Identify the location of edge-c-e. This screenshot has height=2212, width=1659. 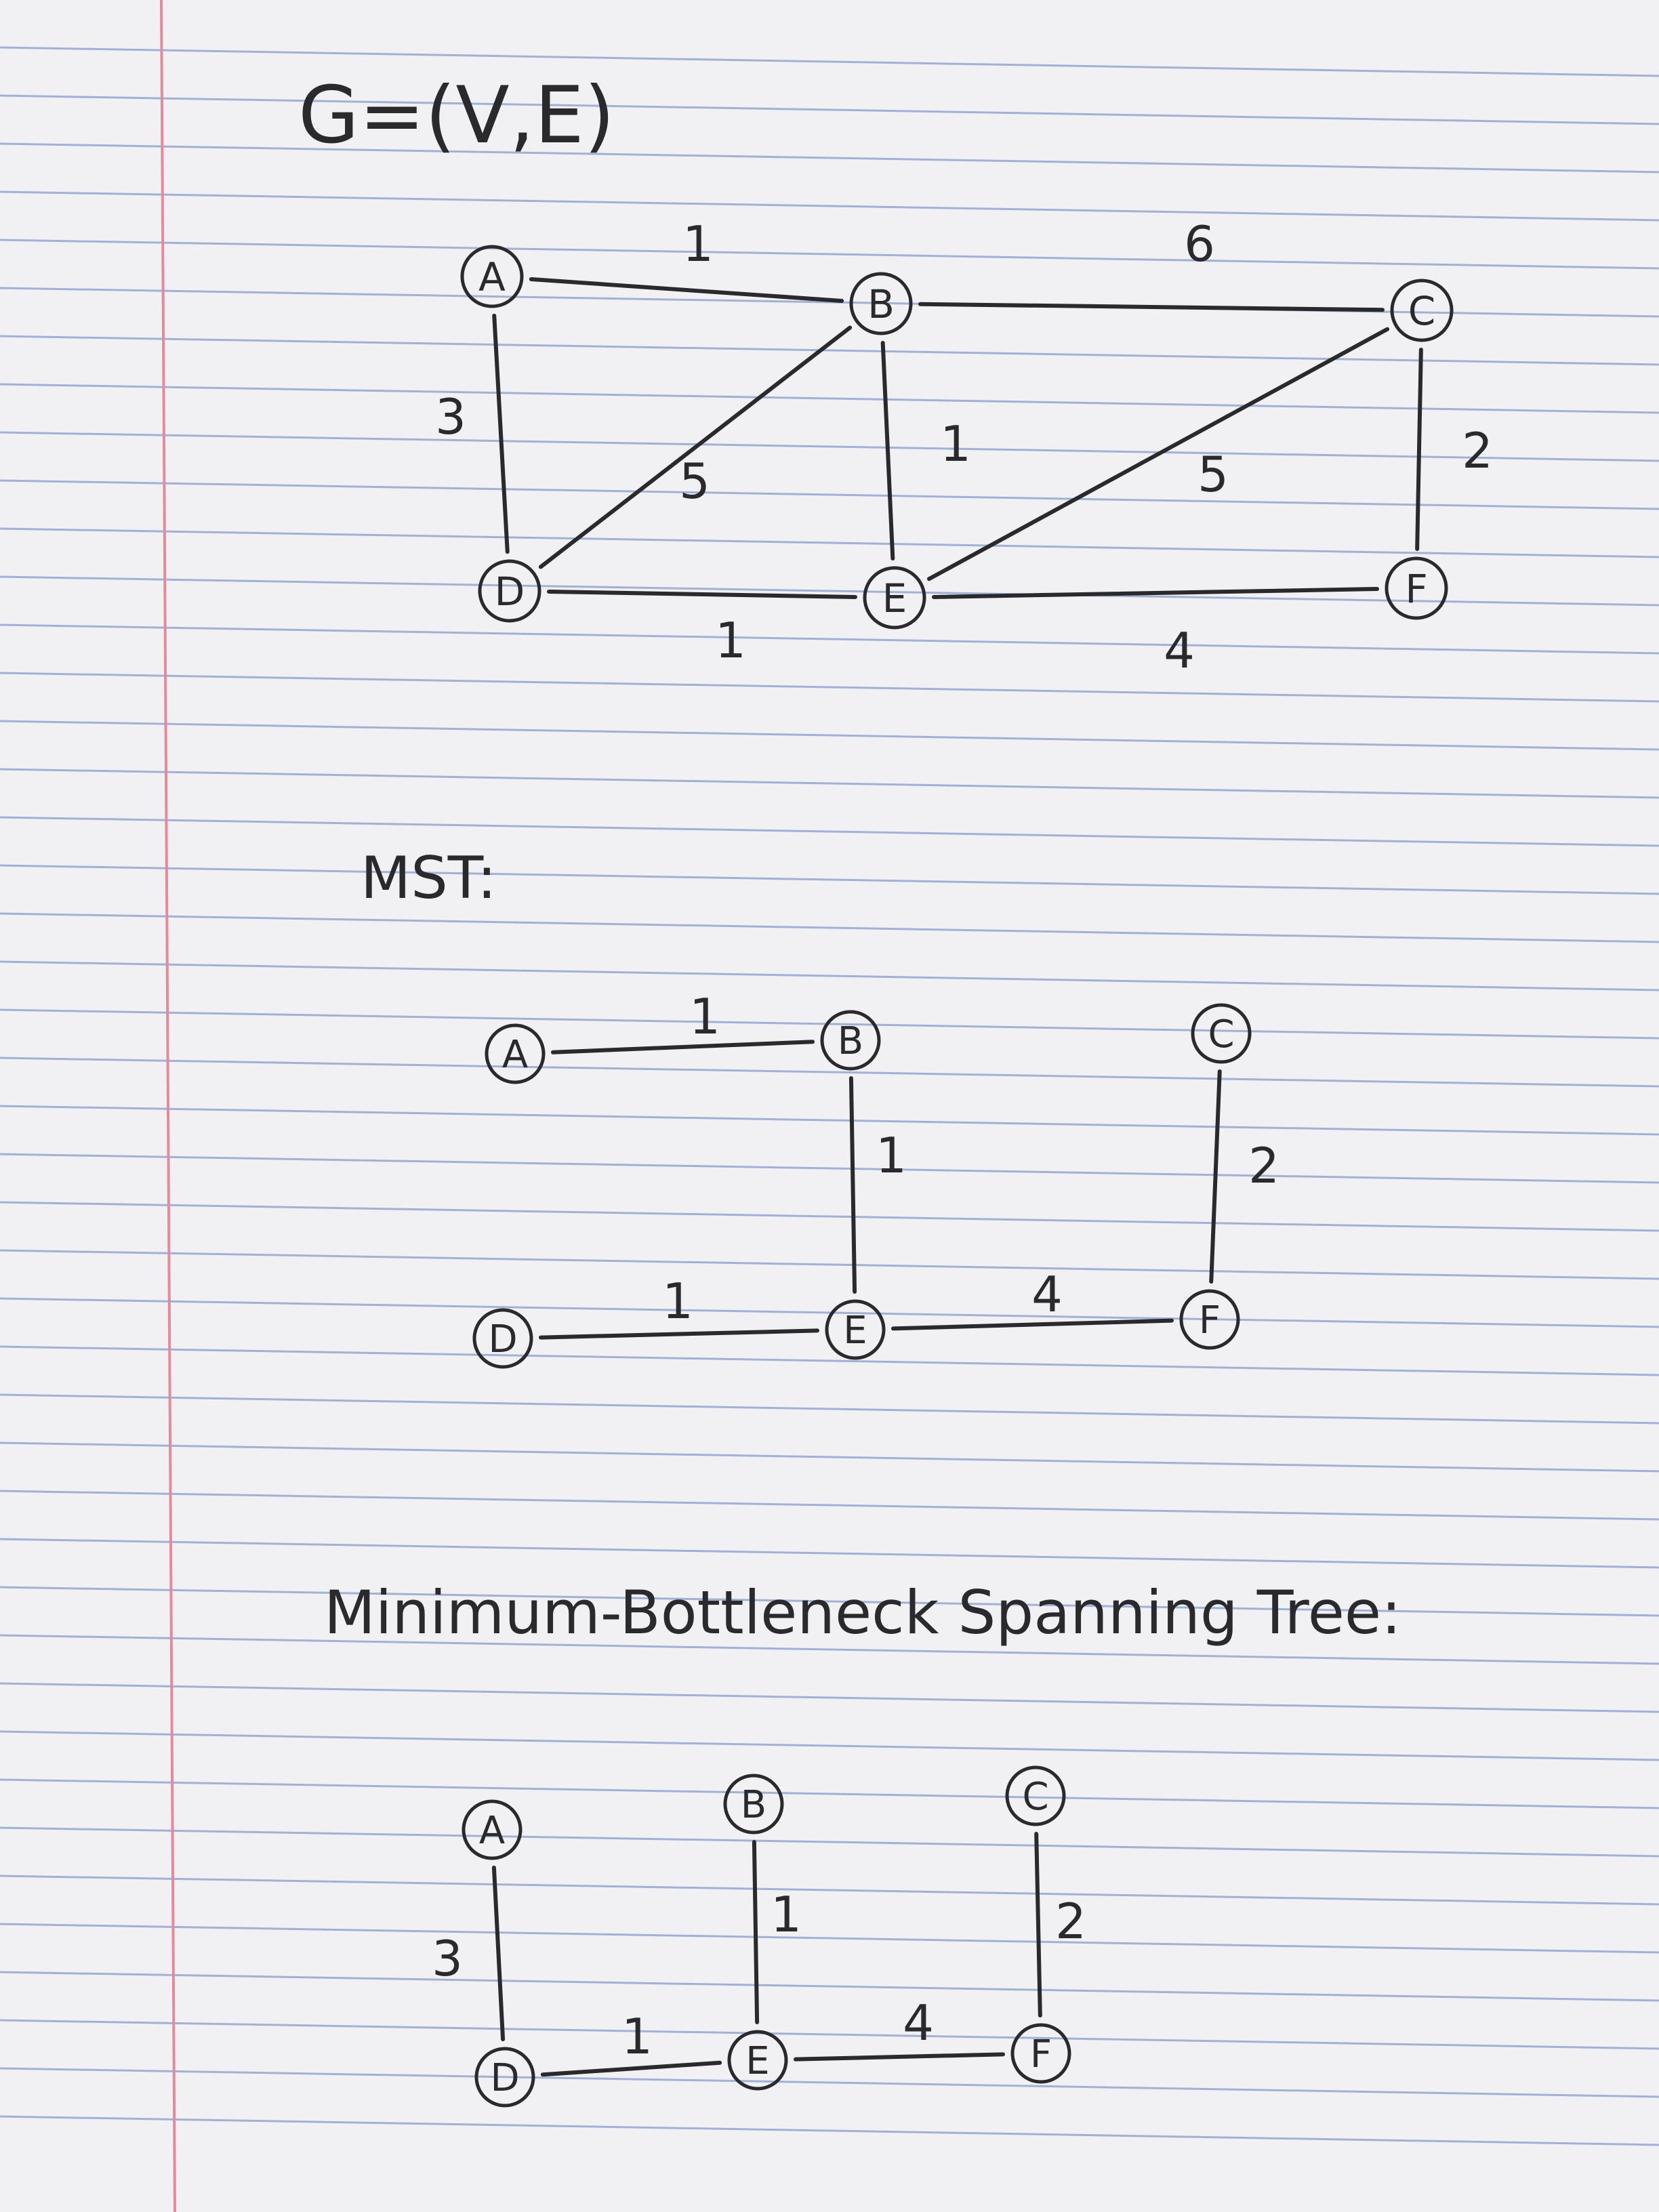
(1158, 454).